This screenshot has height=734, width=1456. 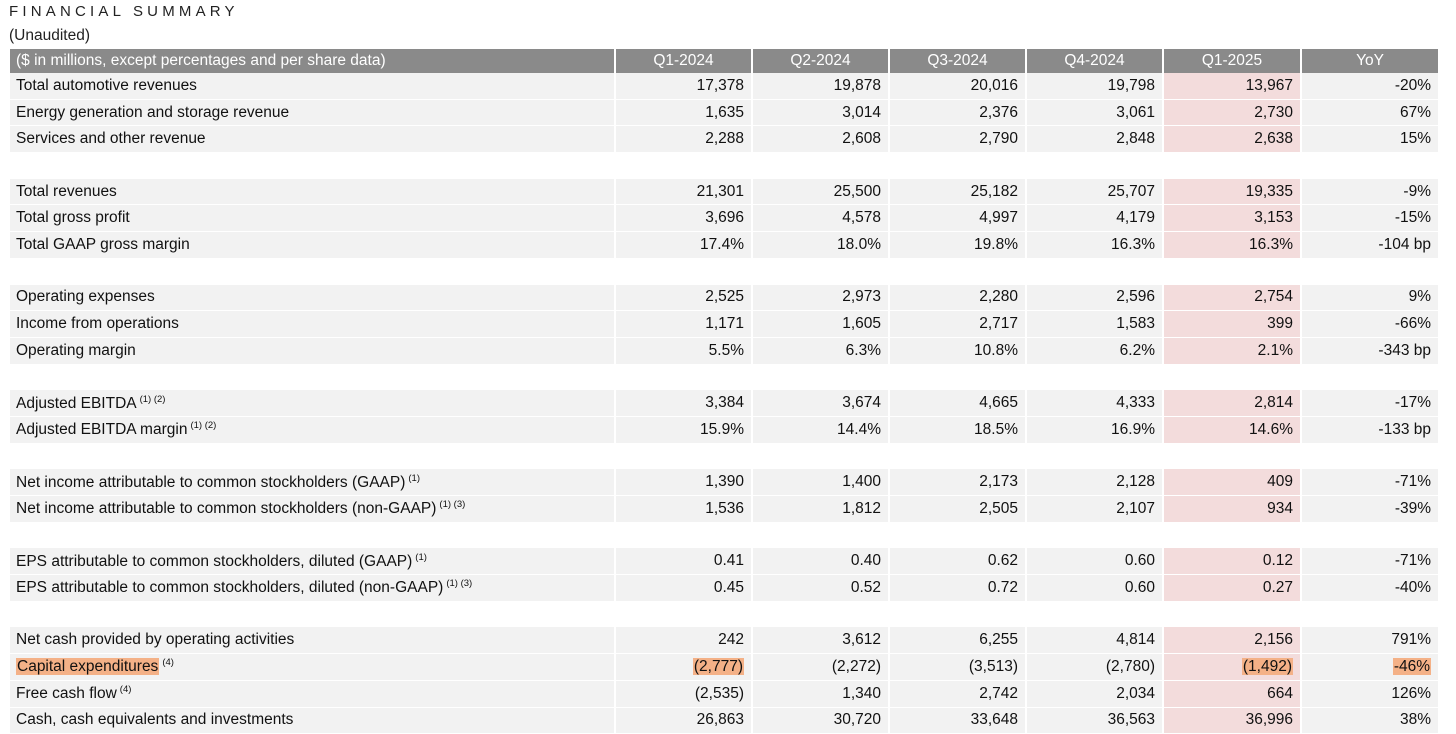 I want to click on row-label: Operating expenses, so click(x=313, y=298).